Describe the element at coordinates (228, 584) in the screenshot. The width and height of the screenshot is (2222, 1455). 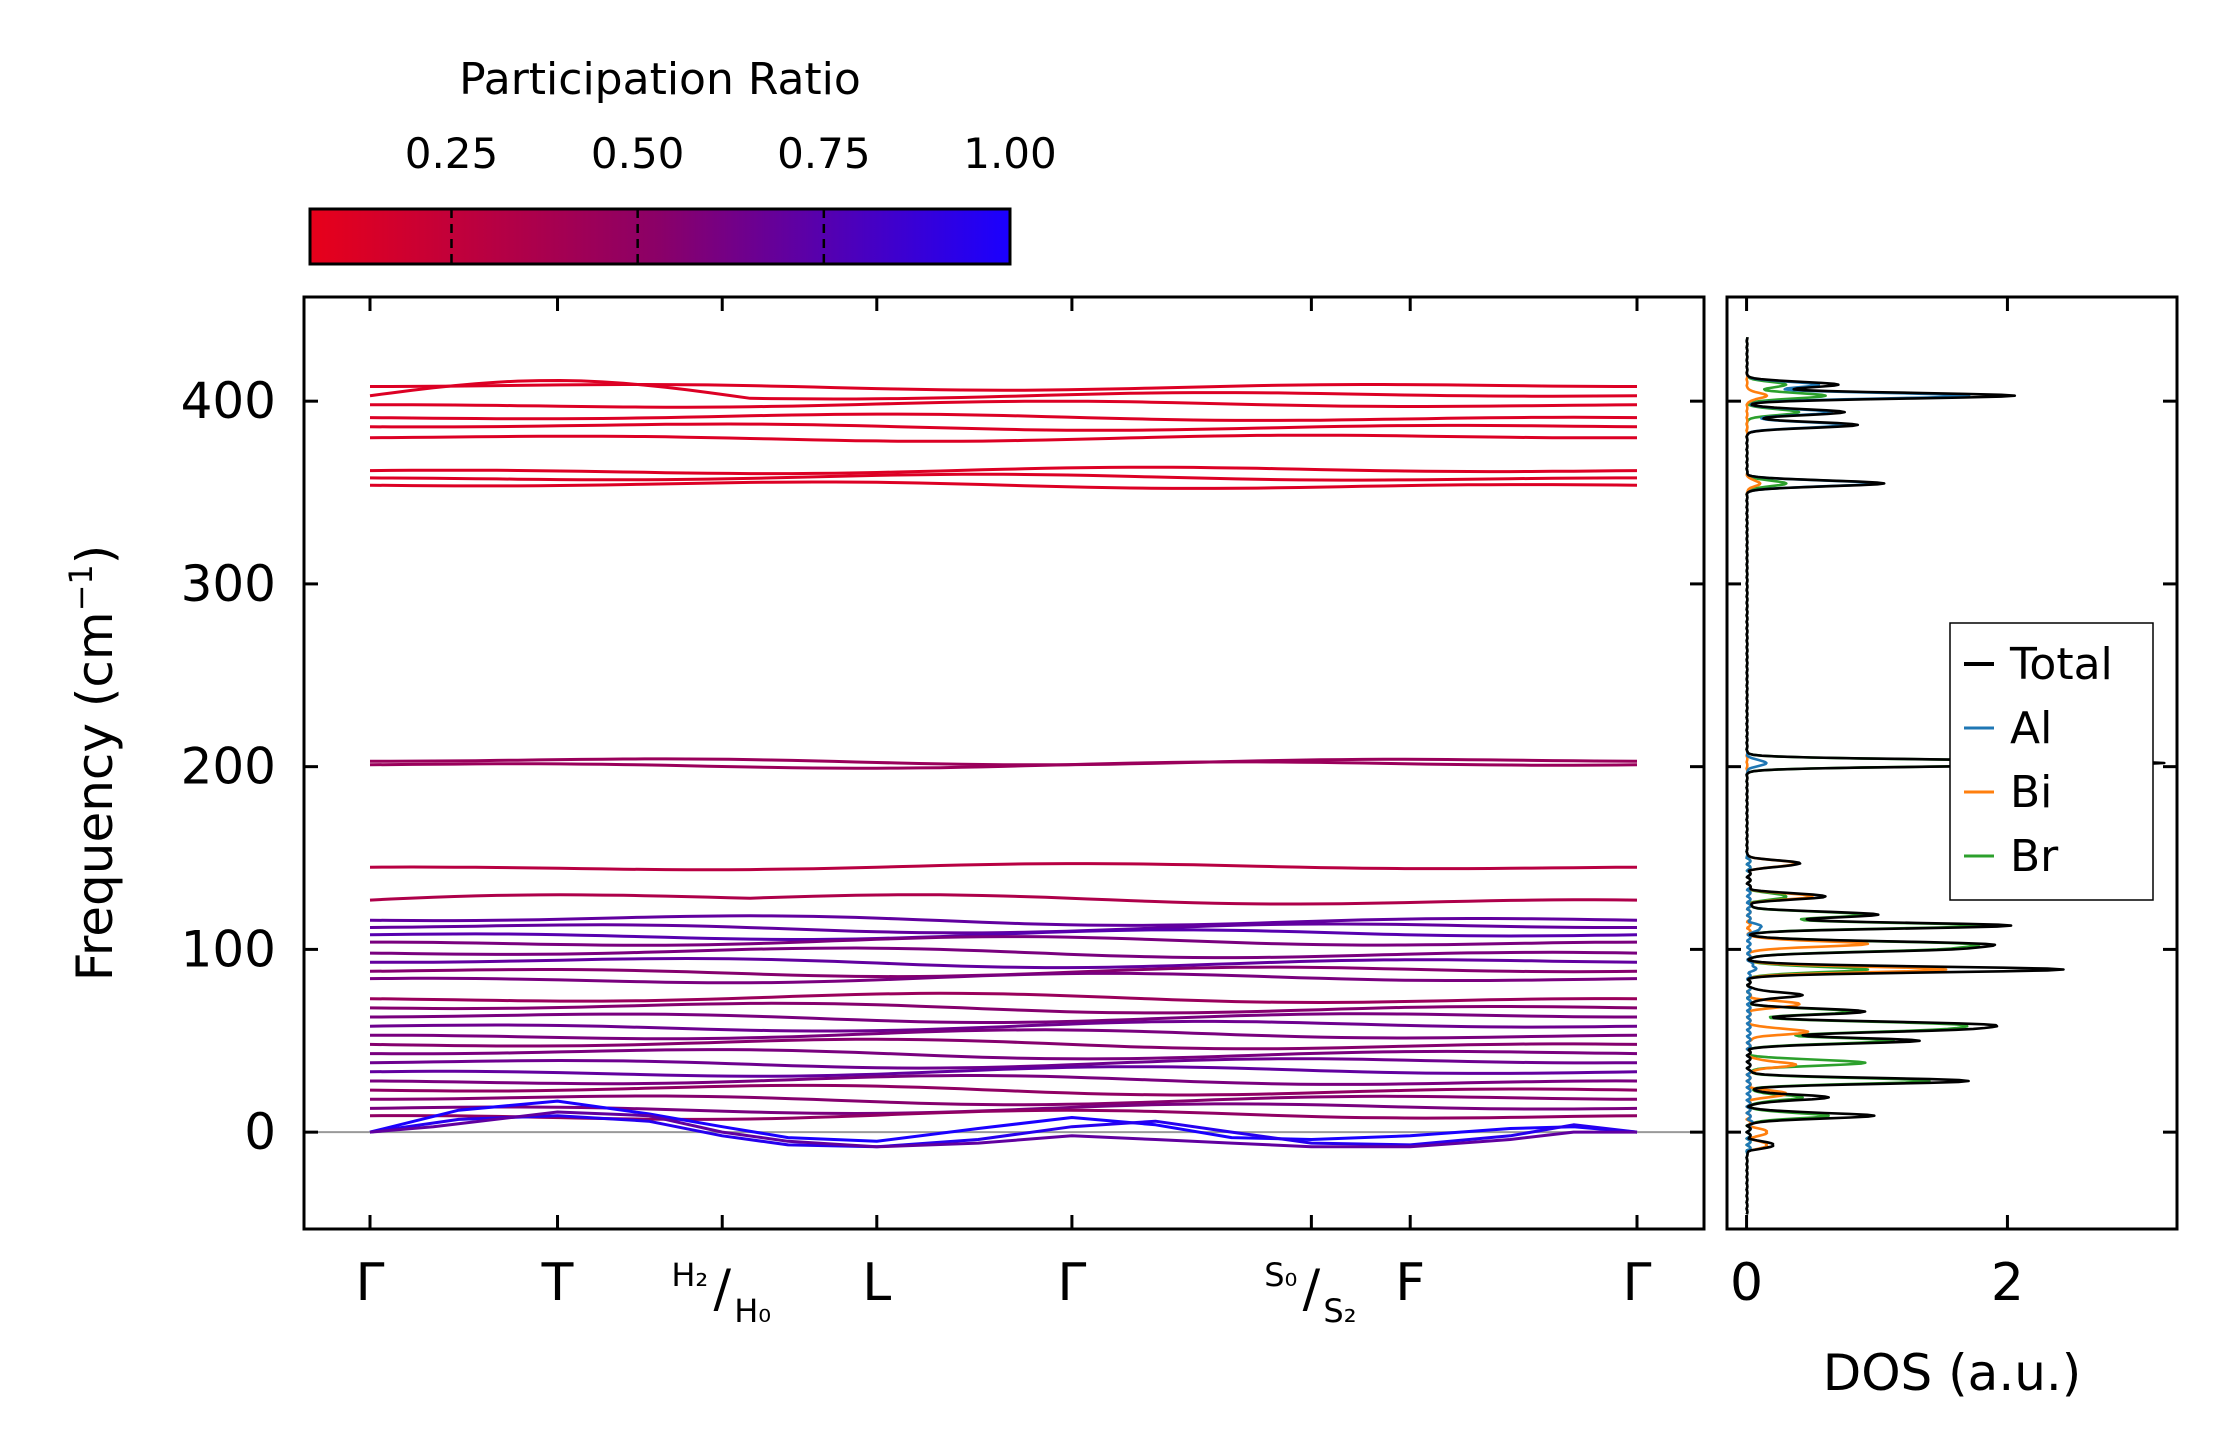
I see `y-tick-label: 300` at that location.